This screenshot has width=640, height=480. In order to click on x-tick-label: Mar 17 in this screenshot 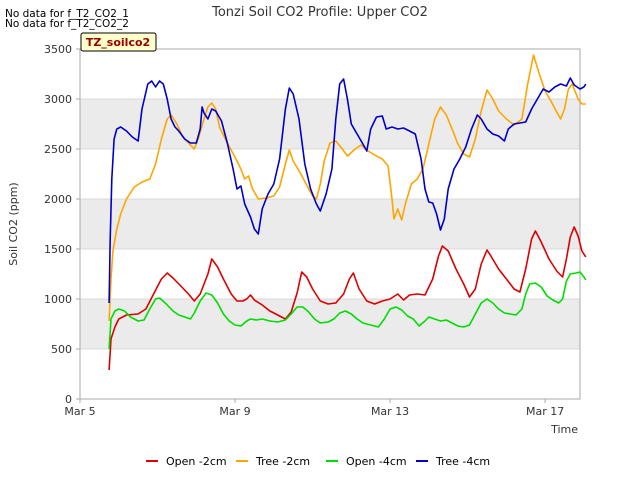, I will do `click(545, 411)`.